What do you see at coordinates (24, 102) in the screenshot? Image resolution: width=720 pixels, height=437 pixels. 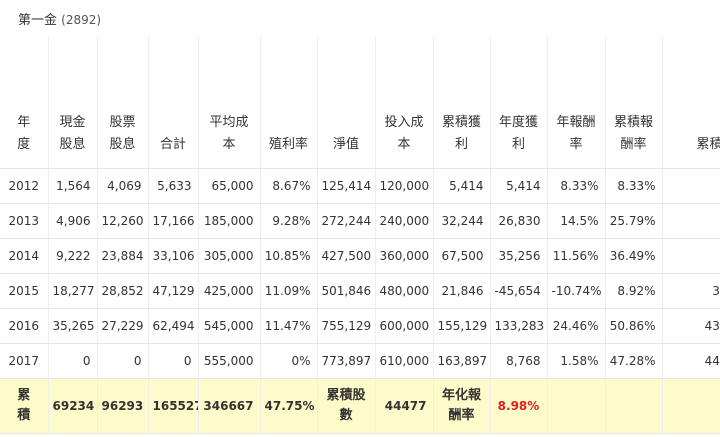 I see `column-header: 年度` at bounding box center [24, 102].